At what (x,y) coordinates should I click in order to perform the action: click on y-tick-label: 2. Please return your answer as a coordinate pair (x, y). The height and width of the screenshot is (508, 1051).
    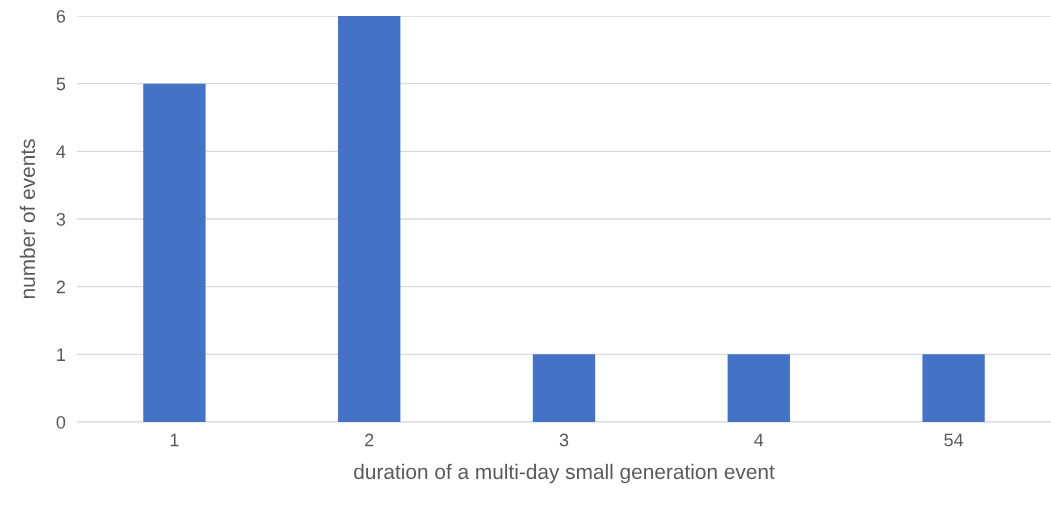
    Looking at the image, I should click on (60, 287).